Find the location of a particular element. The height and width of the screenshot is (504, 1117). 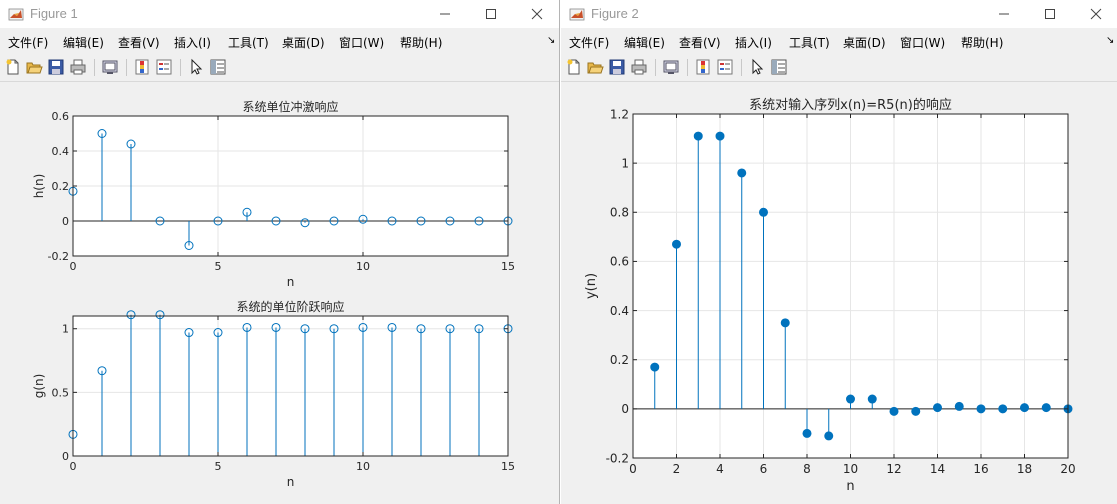

chart-title: 系统的单位阶跃响应 is located at coordinates (290, 306).